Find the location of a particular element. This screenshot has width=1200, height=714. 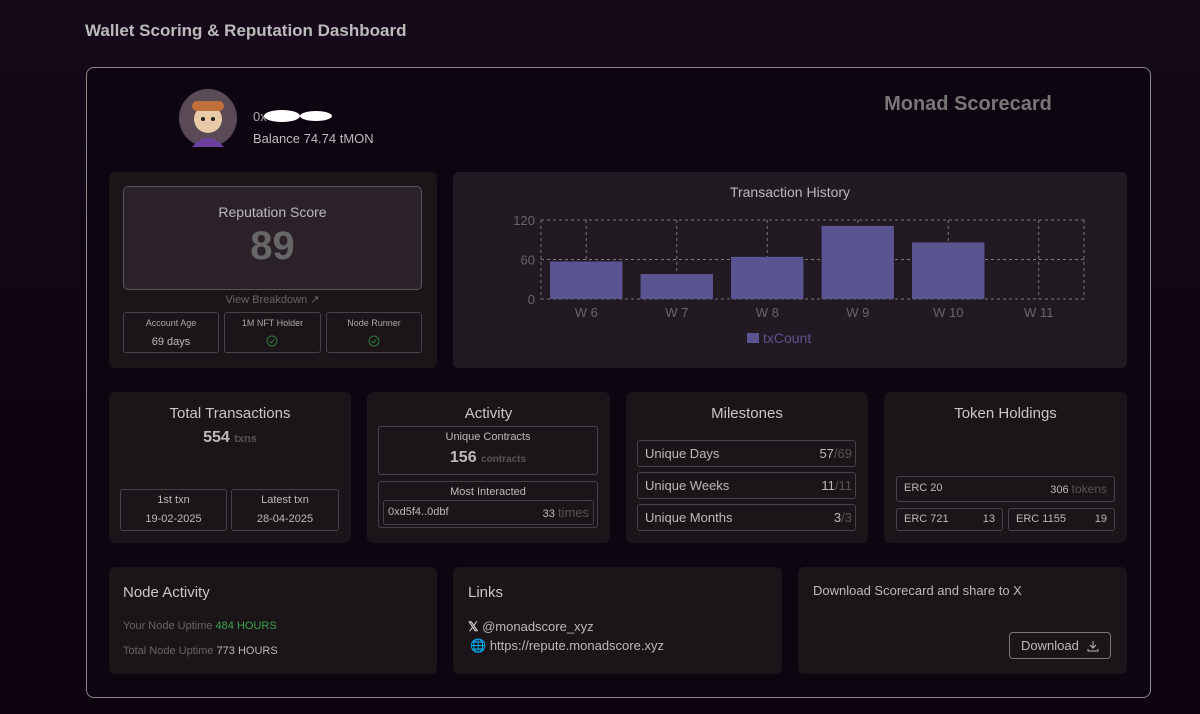

erc1155-label: ERC 1155 is located at coordinates (1041, 519).